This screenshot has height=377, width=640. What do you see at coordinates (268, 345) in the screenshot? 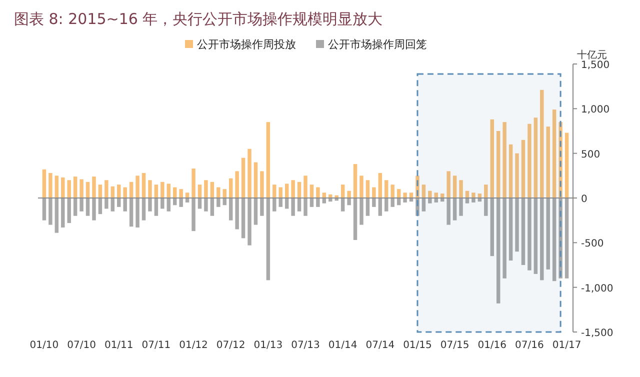
I see `x-tick-label: 01/13` at bounding box center [268, 345].